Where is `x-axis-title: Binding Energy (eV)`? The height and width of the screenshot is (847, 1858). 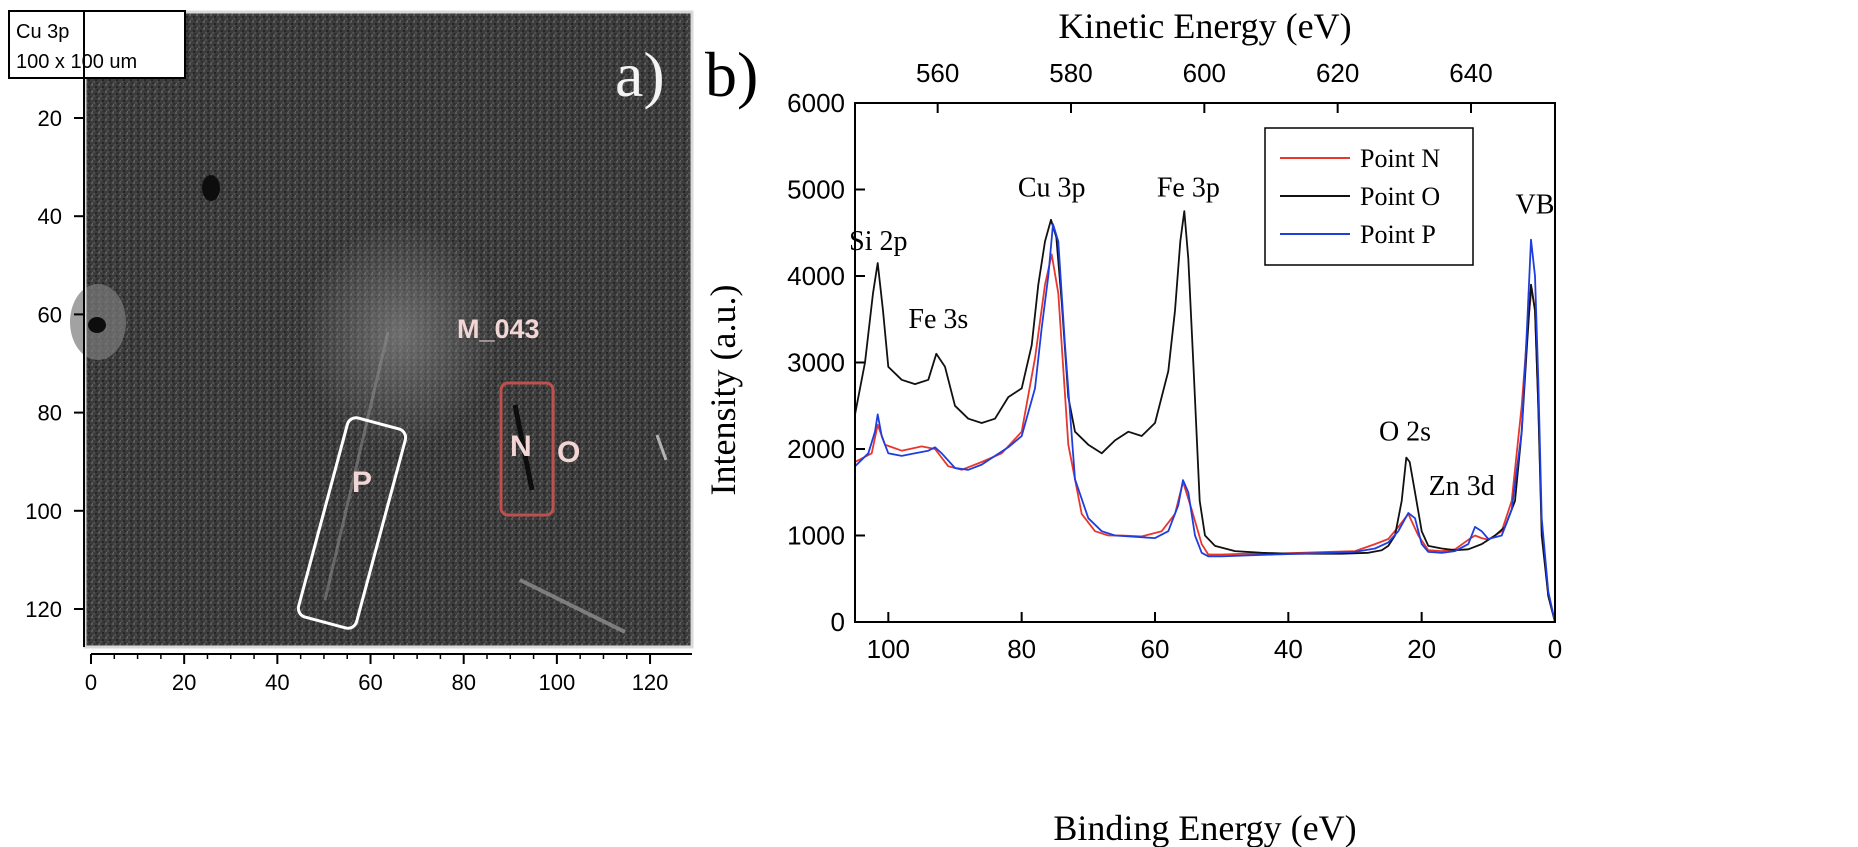 x-axis-title: Binding Energy (eV) is located at coordinates (1204, 827).